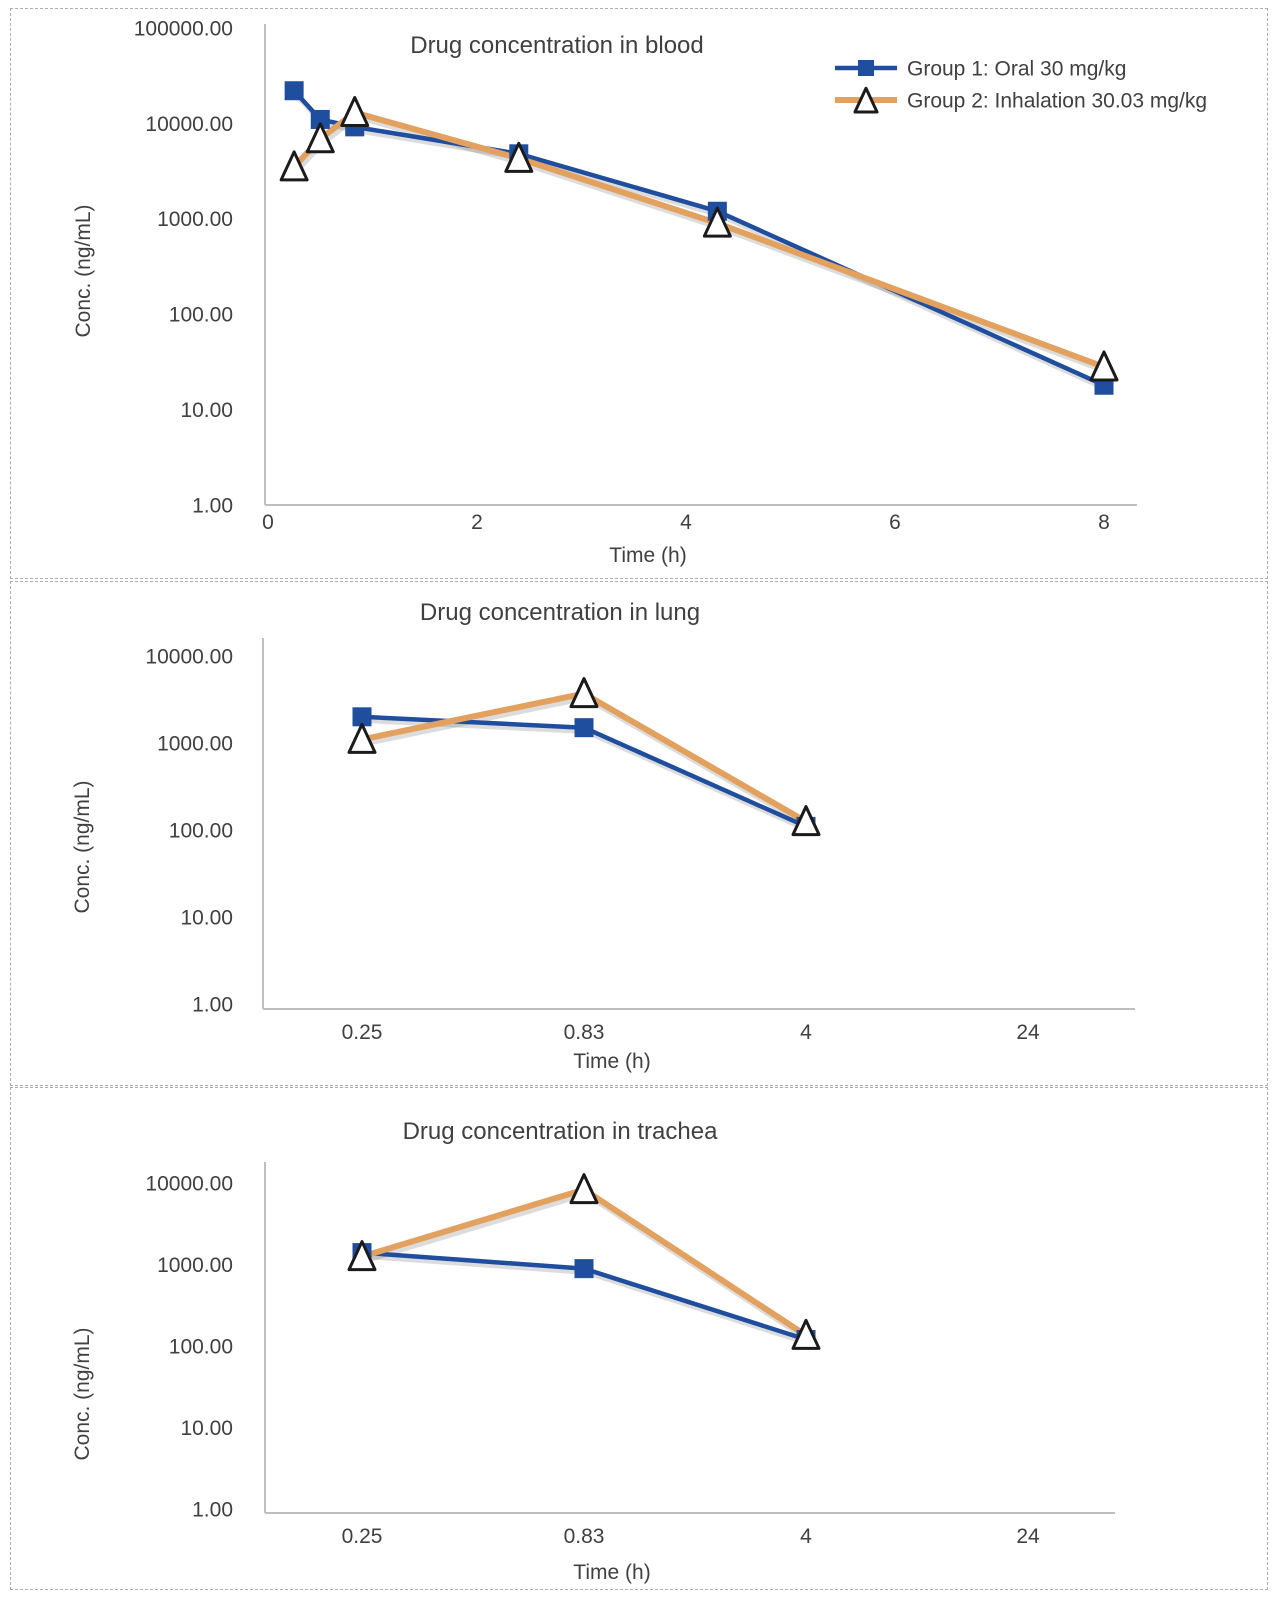  Describe the element at coordinates (1057, 100) in the screenshot. I see `legend-item-label: Group 2: Inhalation 30.03 mg/kg` at that location.